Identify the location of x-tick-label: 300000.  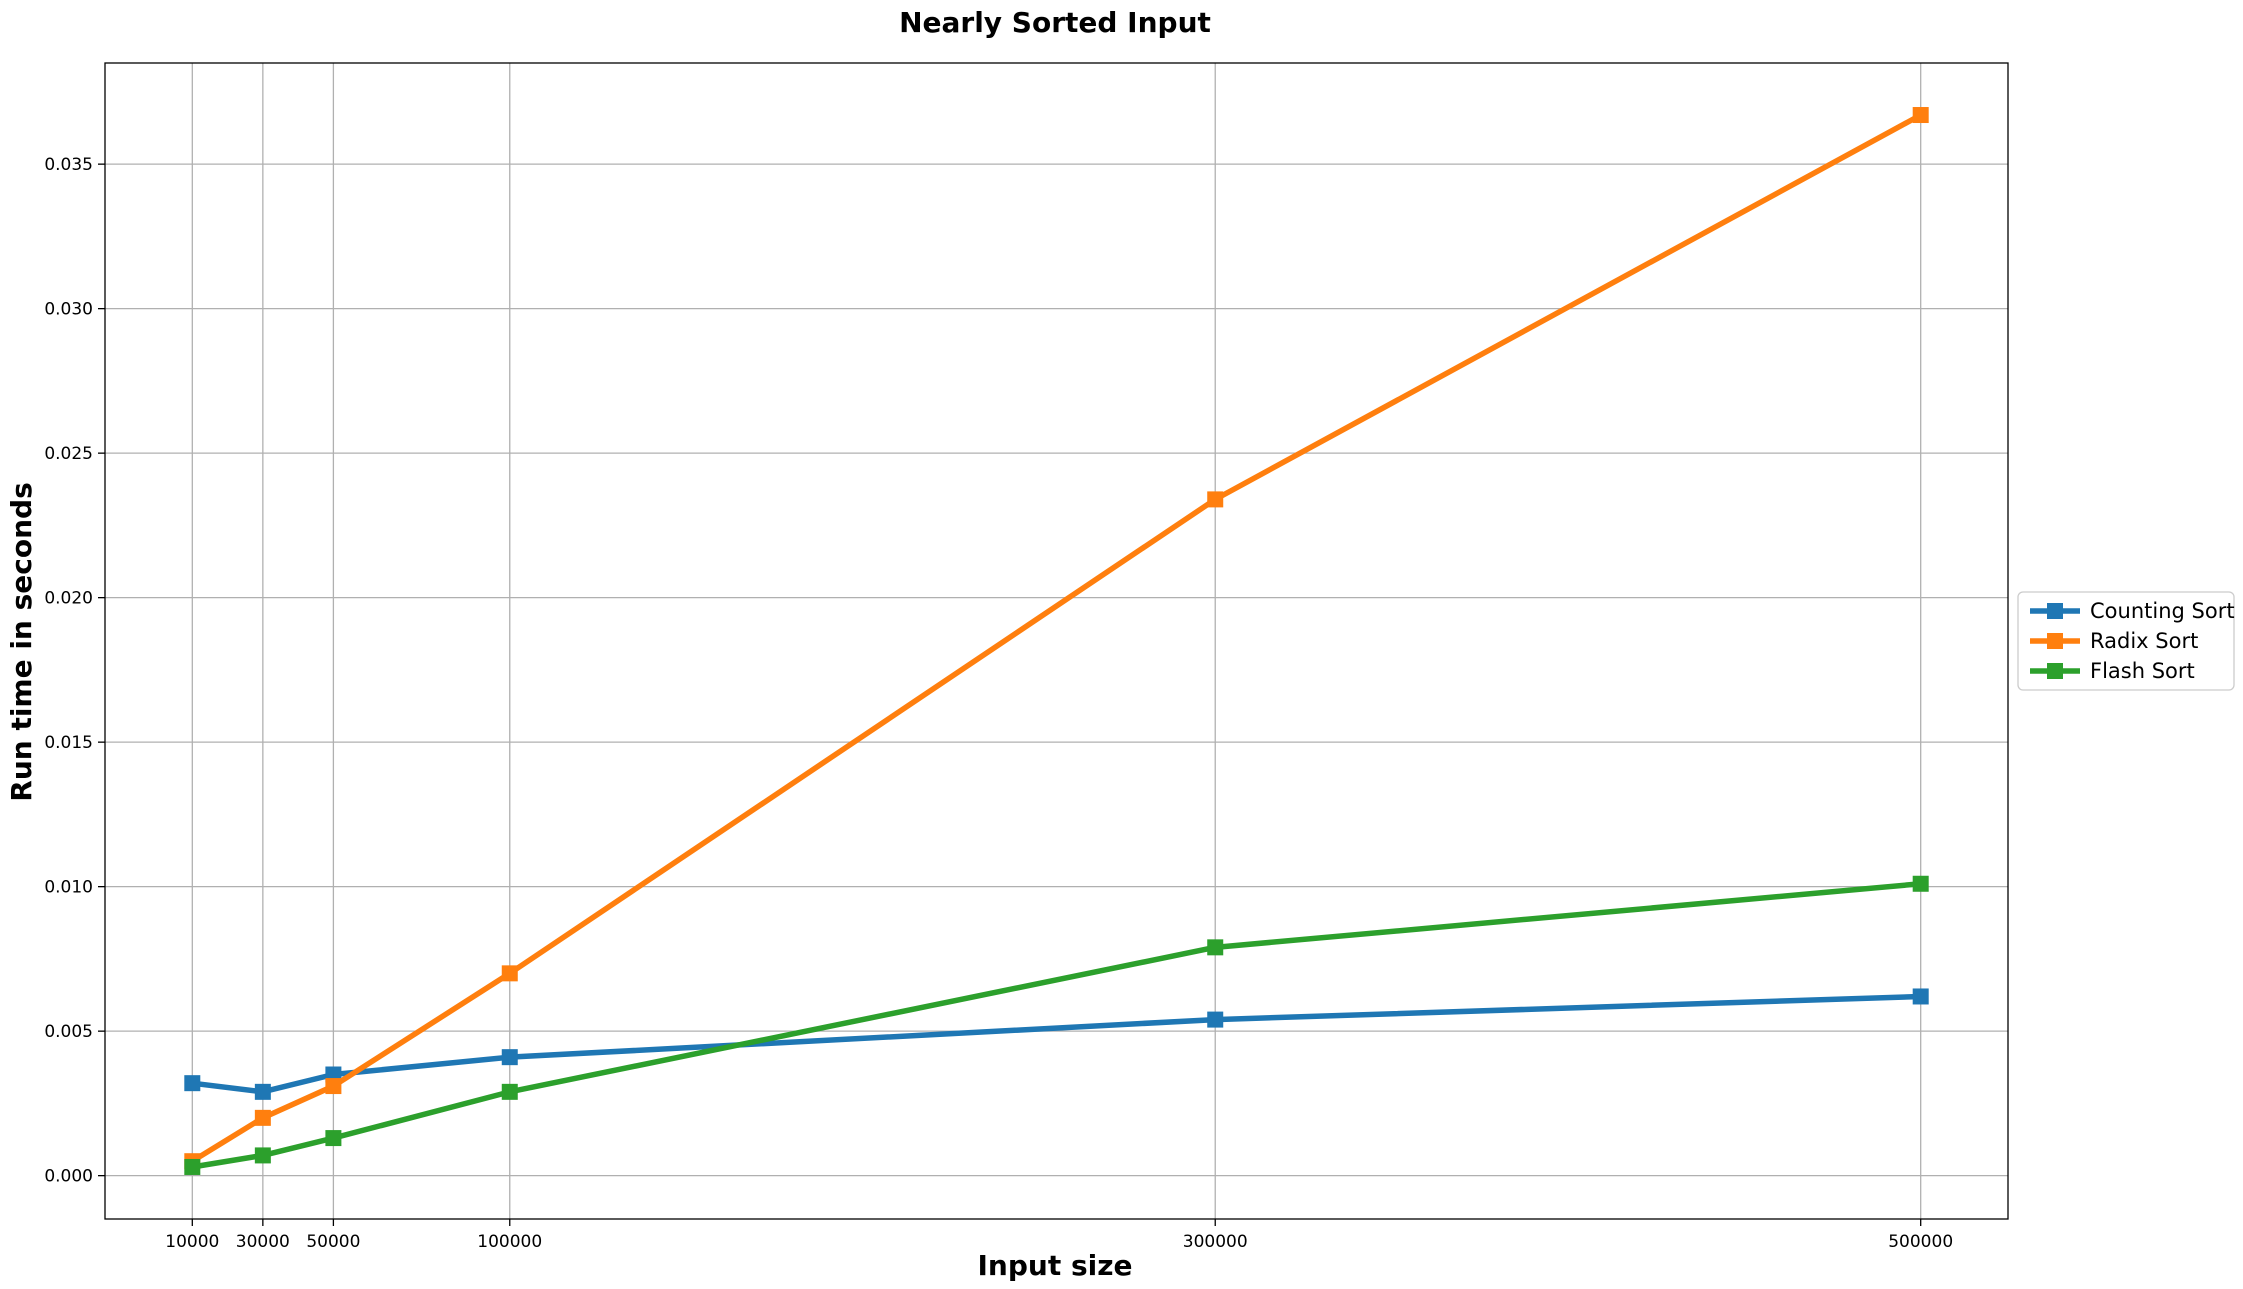
(1215, 1242).